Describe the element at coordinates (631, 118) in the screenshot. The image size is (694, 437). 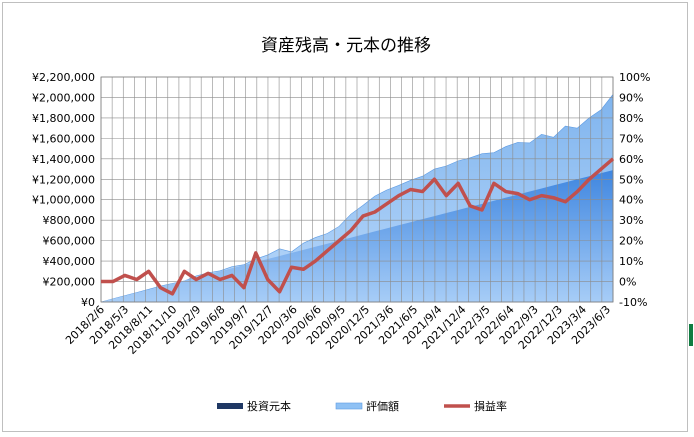
I see `y-right-tick-label: 80%` at that location.